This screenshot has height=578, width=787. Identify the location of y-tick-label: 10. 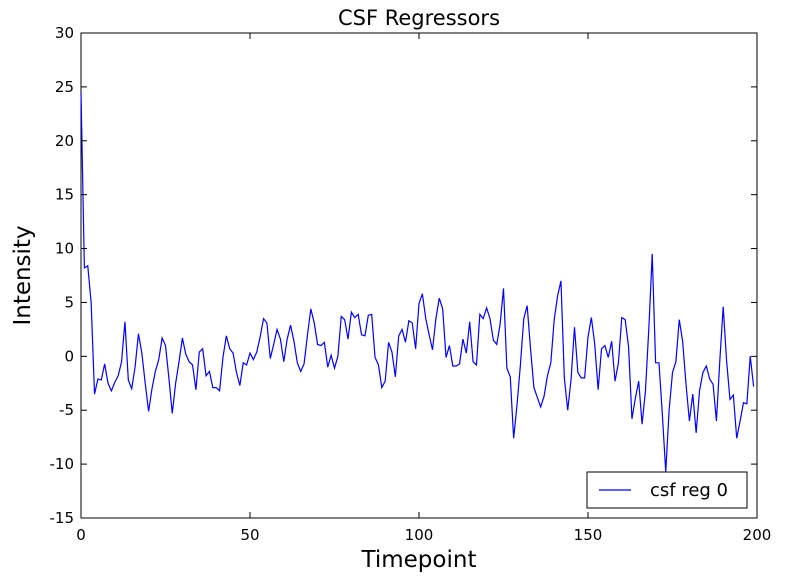
(64, 249).